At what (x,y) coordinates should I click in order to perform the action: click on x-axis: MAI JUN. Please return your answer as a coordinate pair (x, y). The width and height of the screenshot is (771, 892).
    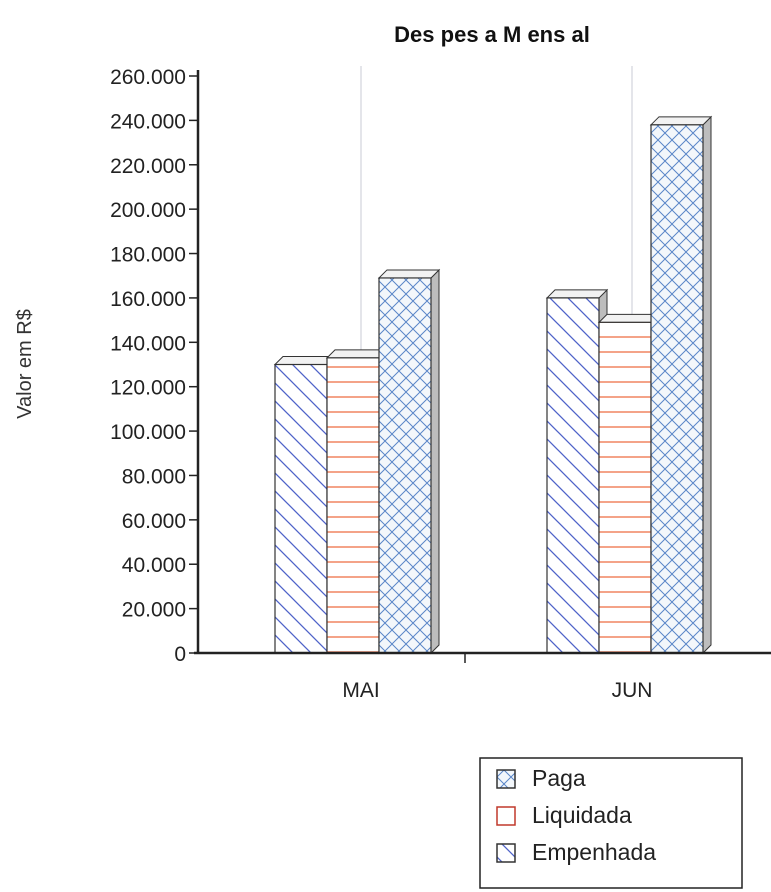
    Looking at the image, I should click on (482, 676).